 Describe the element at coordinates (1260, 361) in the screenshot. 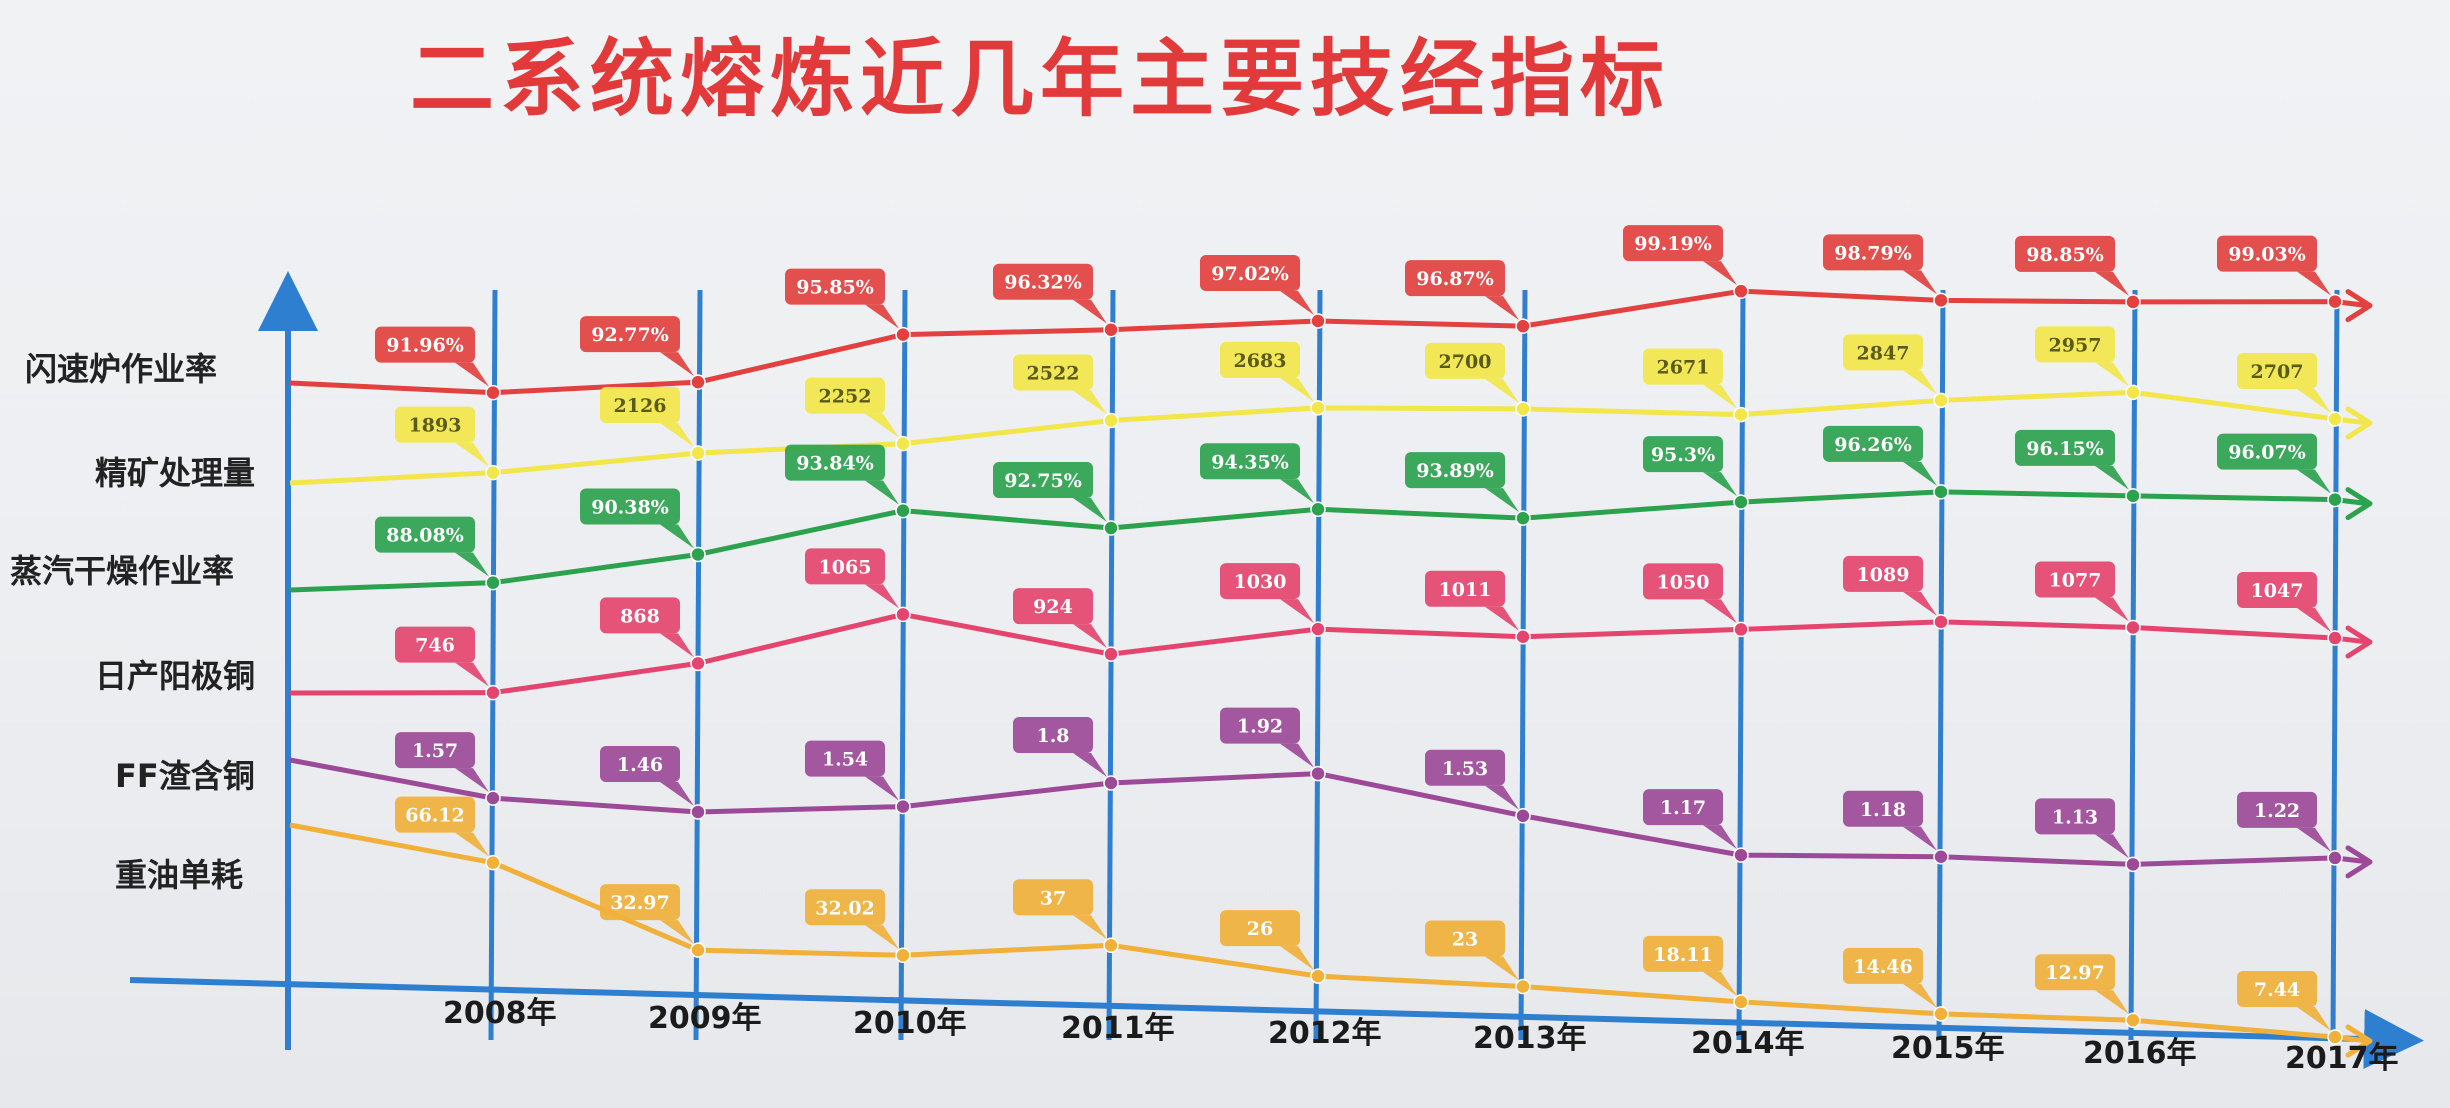

I see `data-label: 2683` at that location.